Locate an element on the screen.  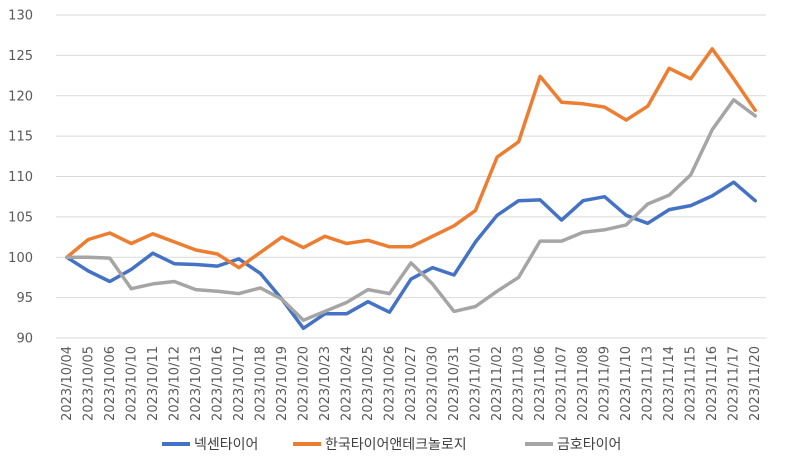
y-tick-label: 95 is located at coordinates (24, 298).